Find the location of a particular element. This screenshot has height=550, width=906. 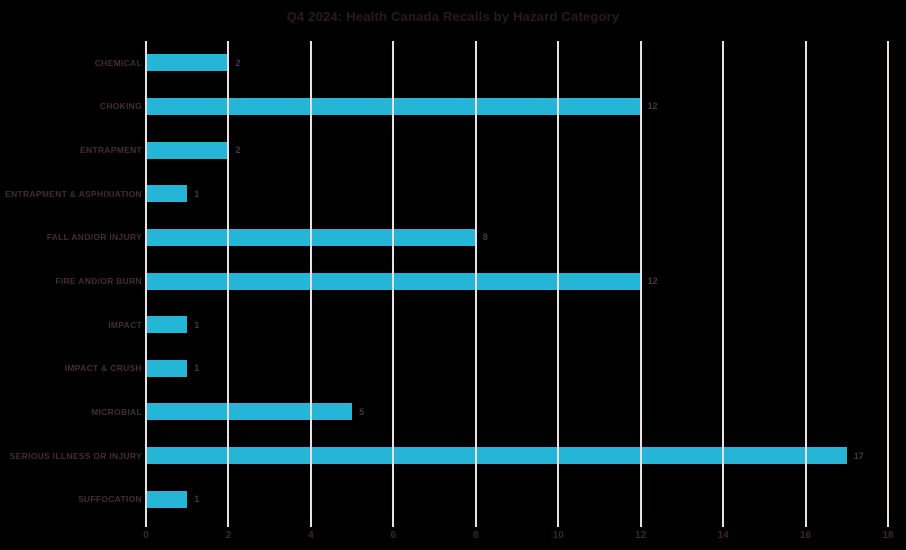

bar-row: FALL AND/OR INJURY 8 is located at coordinates (453, 238).